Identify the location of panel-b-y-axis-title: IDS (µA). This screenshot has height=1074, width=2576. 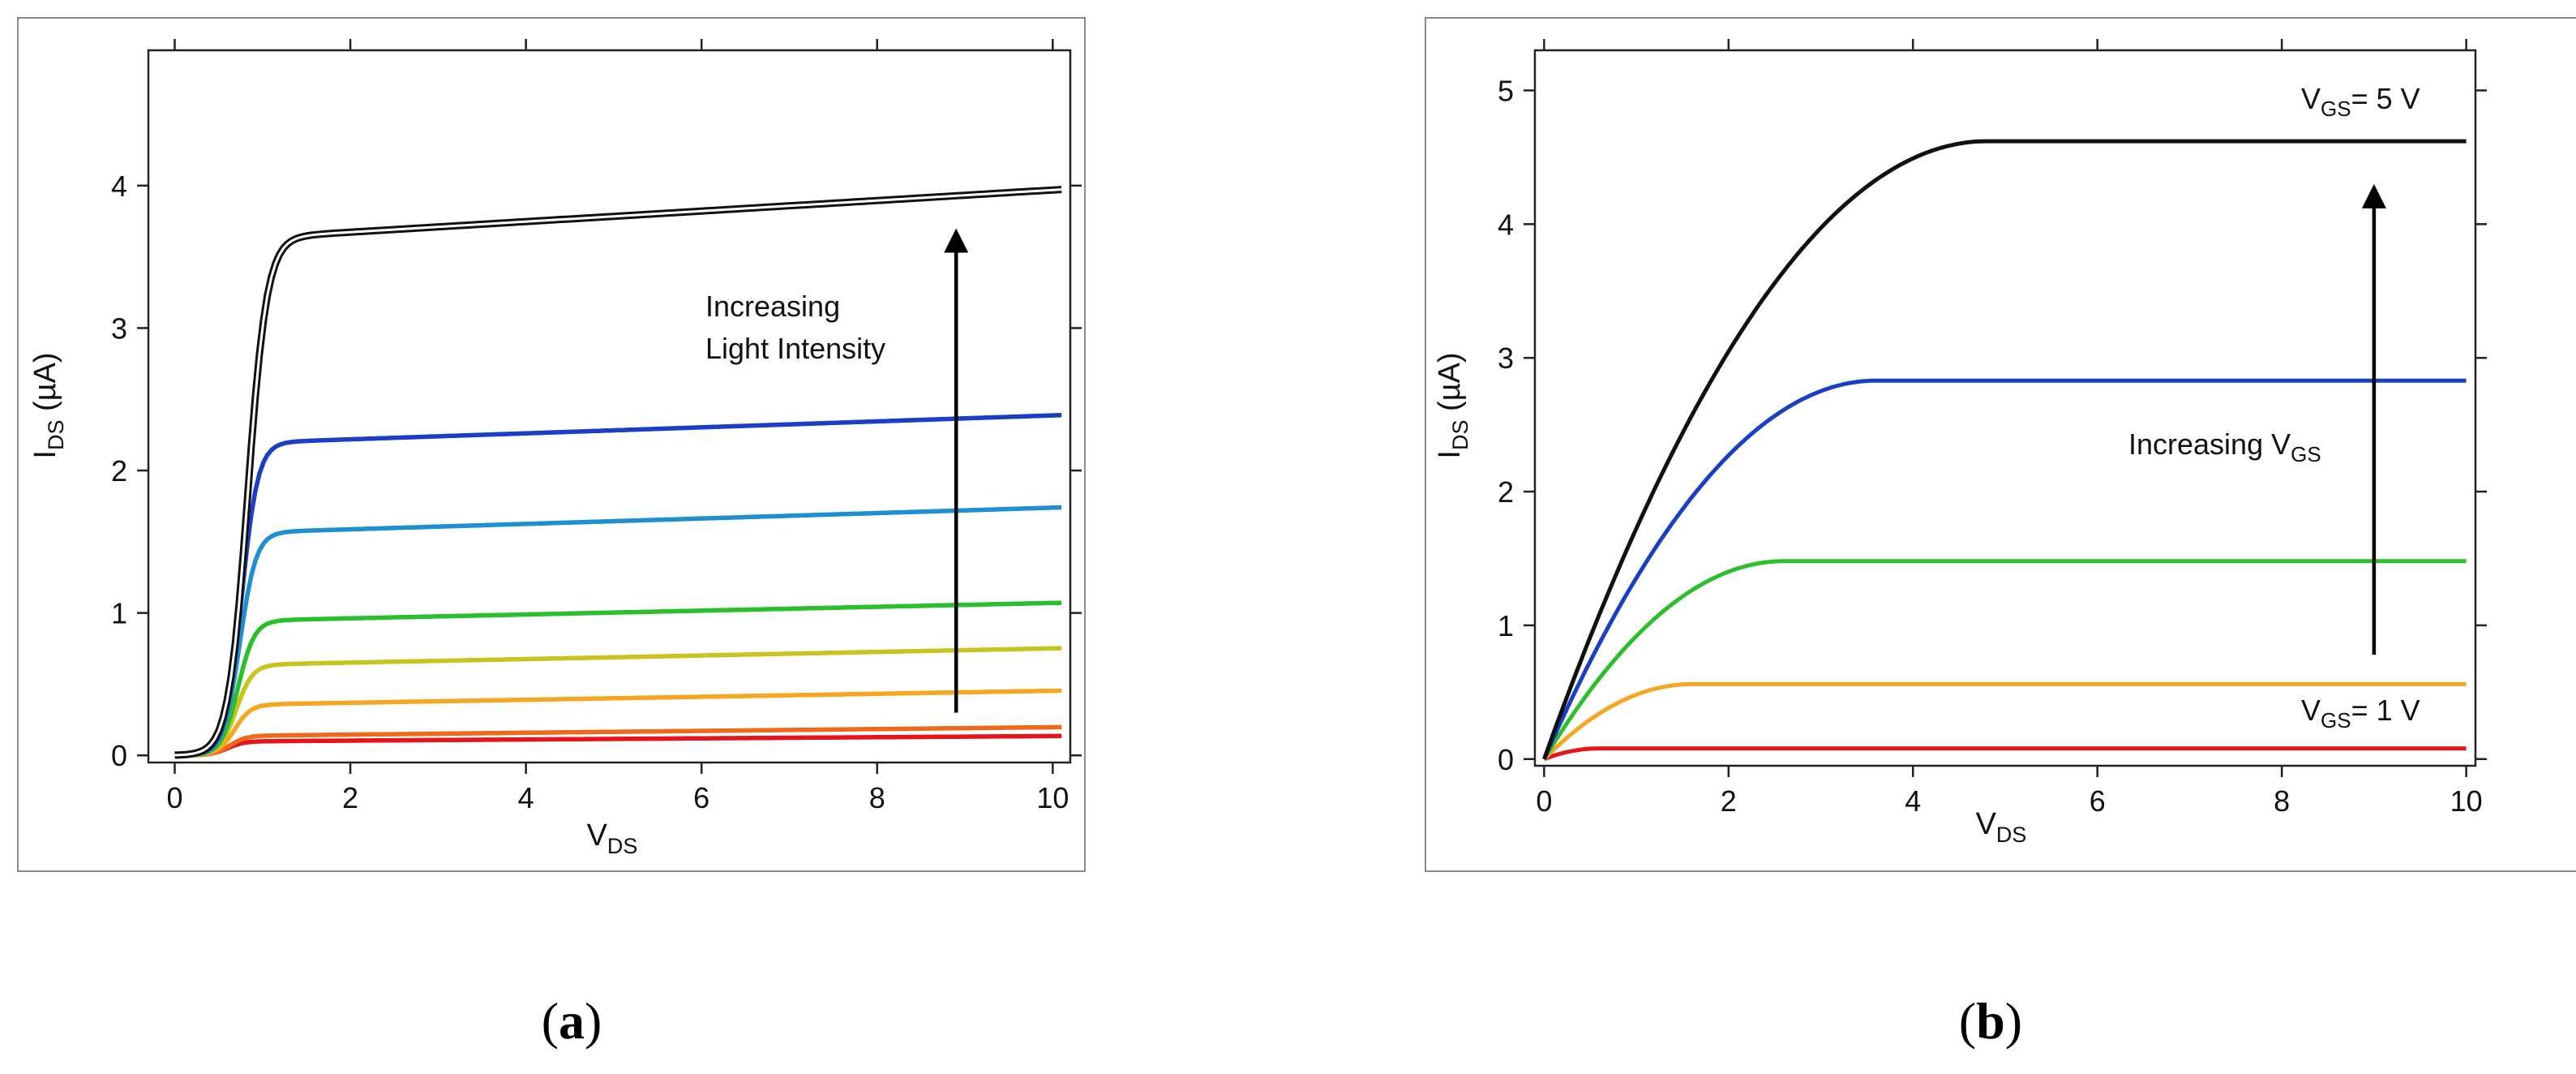
(1452, 405).